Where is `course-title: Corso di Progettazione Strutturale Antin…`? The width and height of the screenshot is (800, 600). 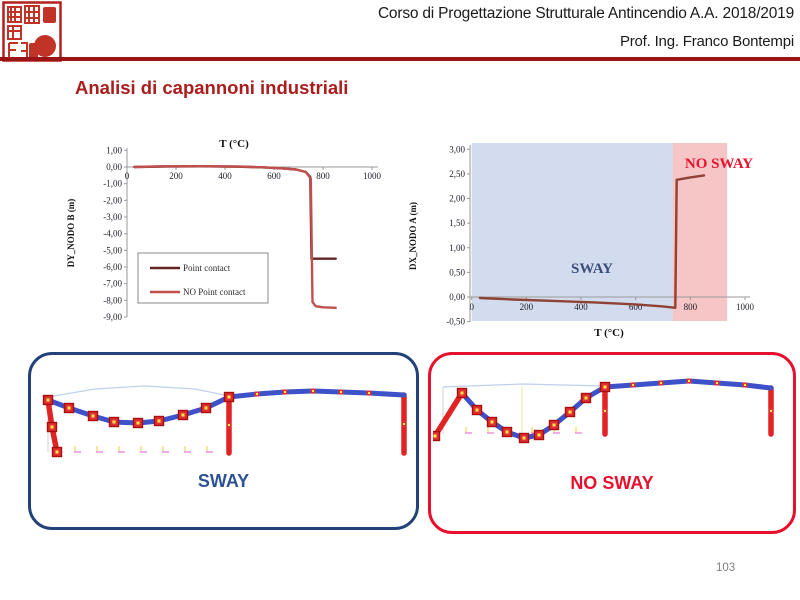 course-title: Corso di Progettazione Strutturale Antin… is located at coordinates (585, 13).